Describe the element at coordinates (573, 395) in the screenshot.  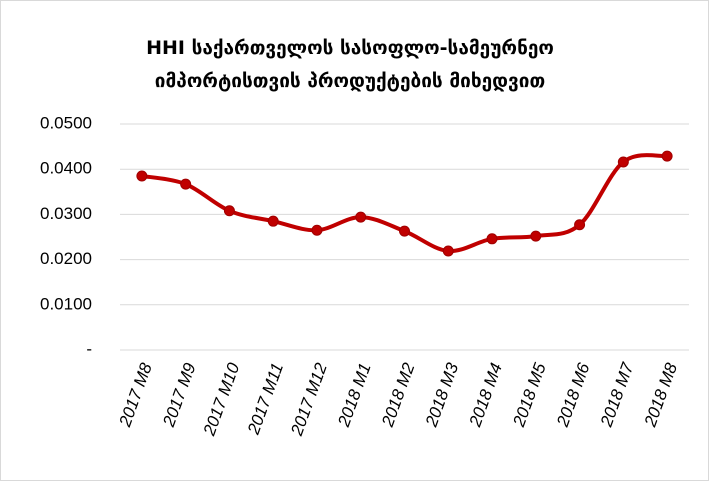
I see `x-tick-label: 2018 M6` at that location.